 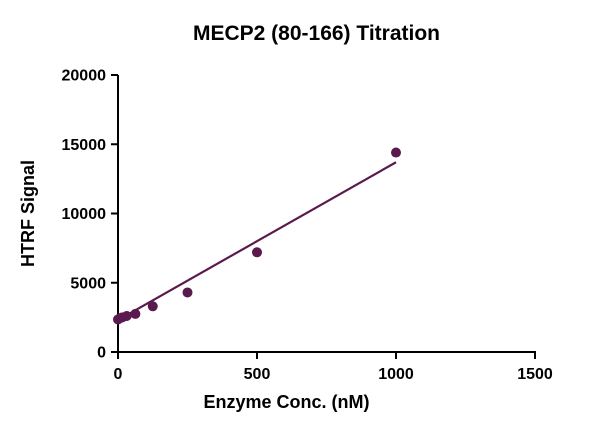 I want to click on x-axis-title: Enzyme Conc. (nM), so click(x=286, y=402).